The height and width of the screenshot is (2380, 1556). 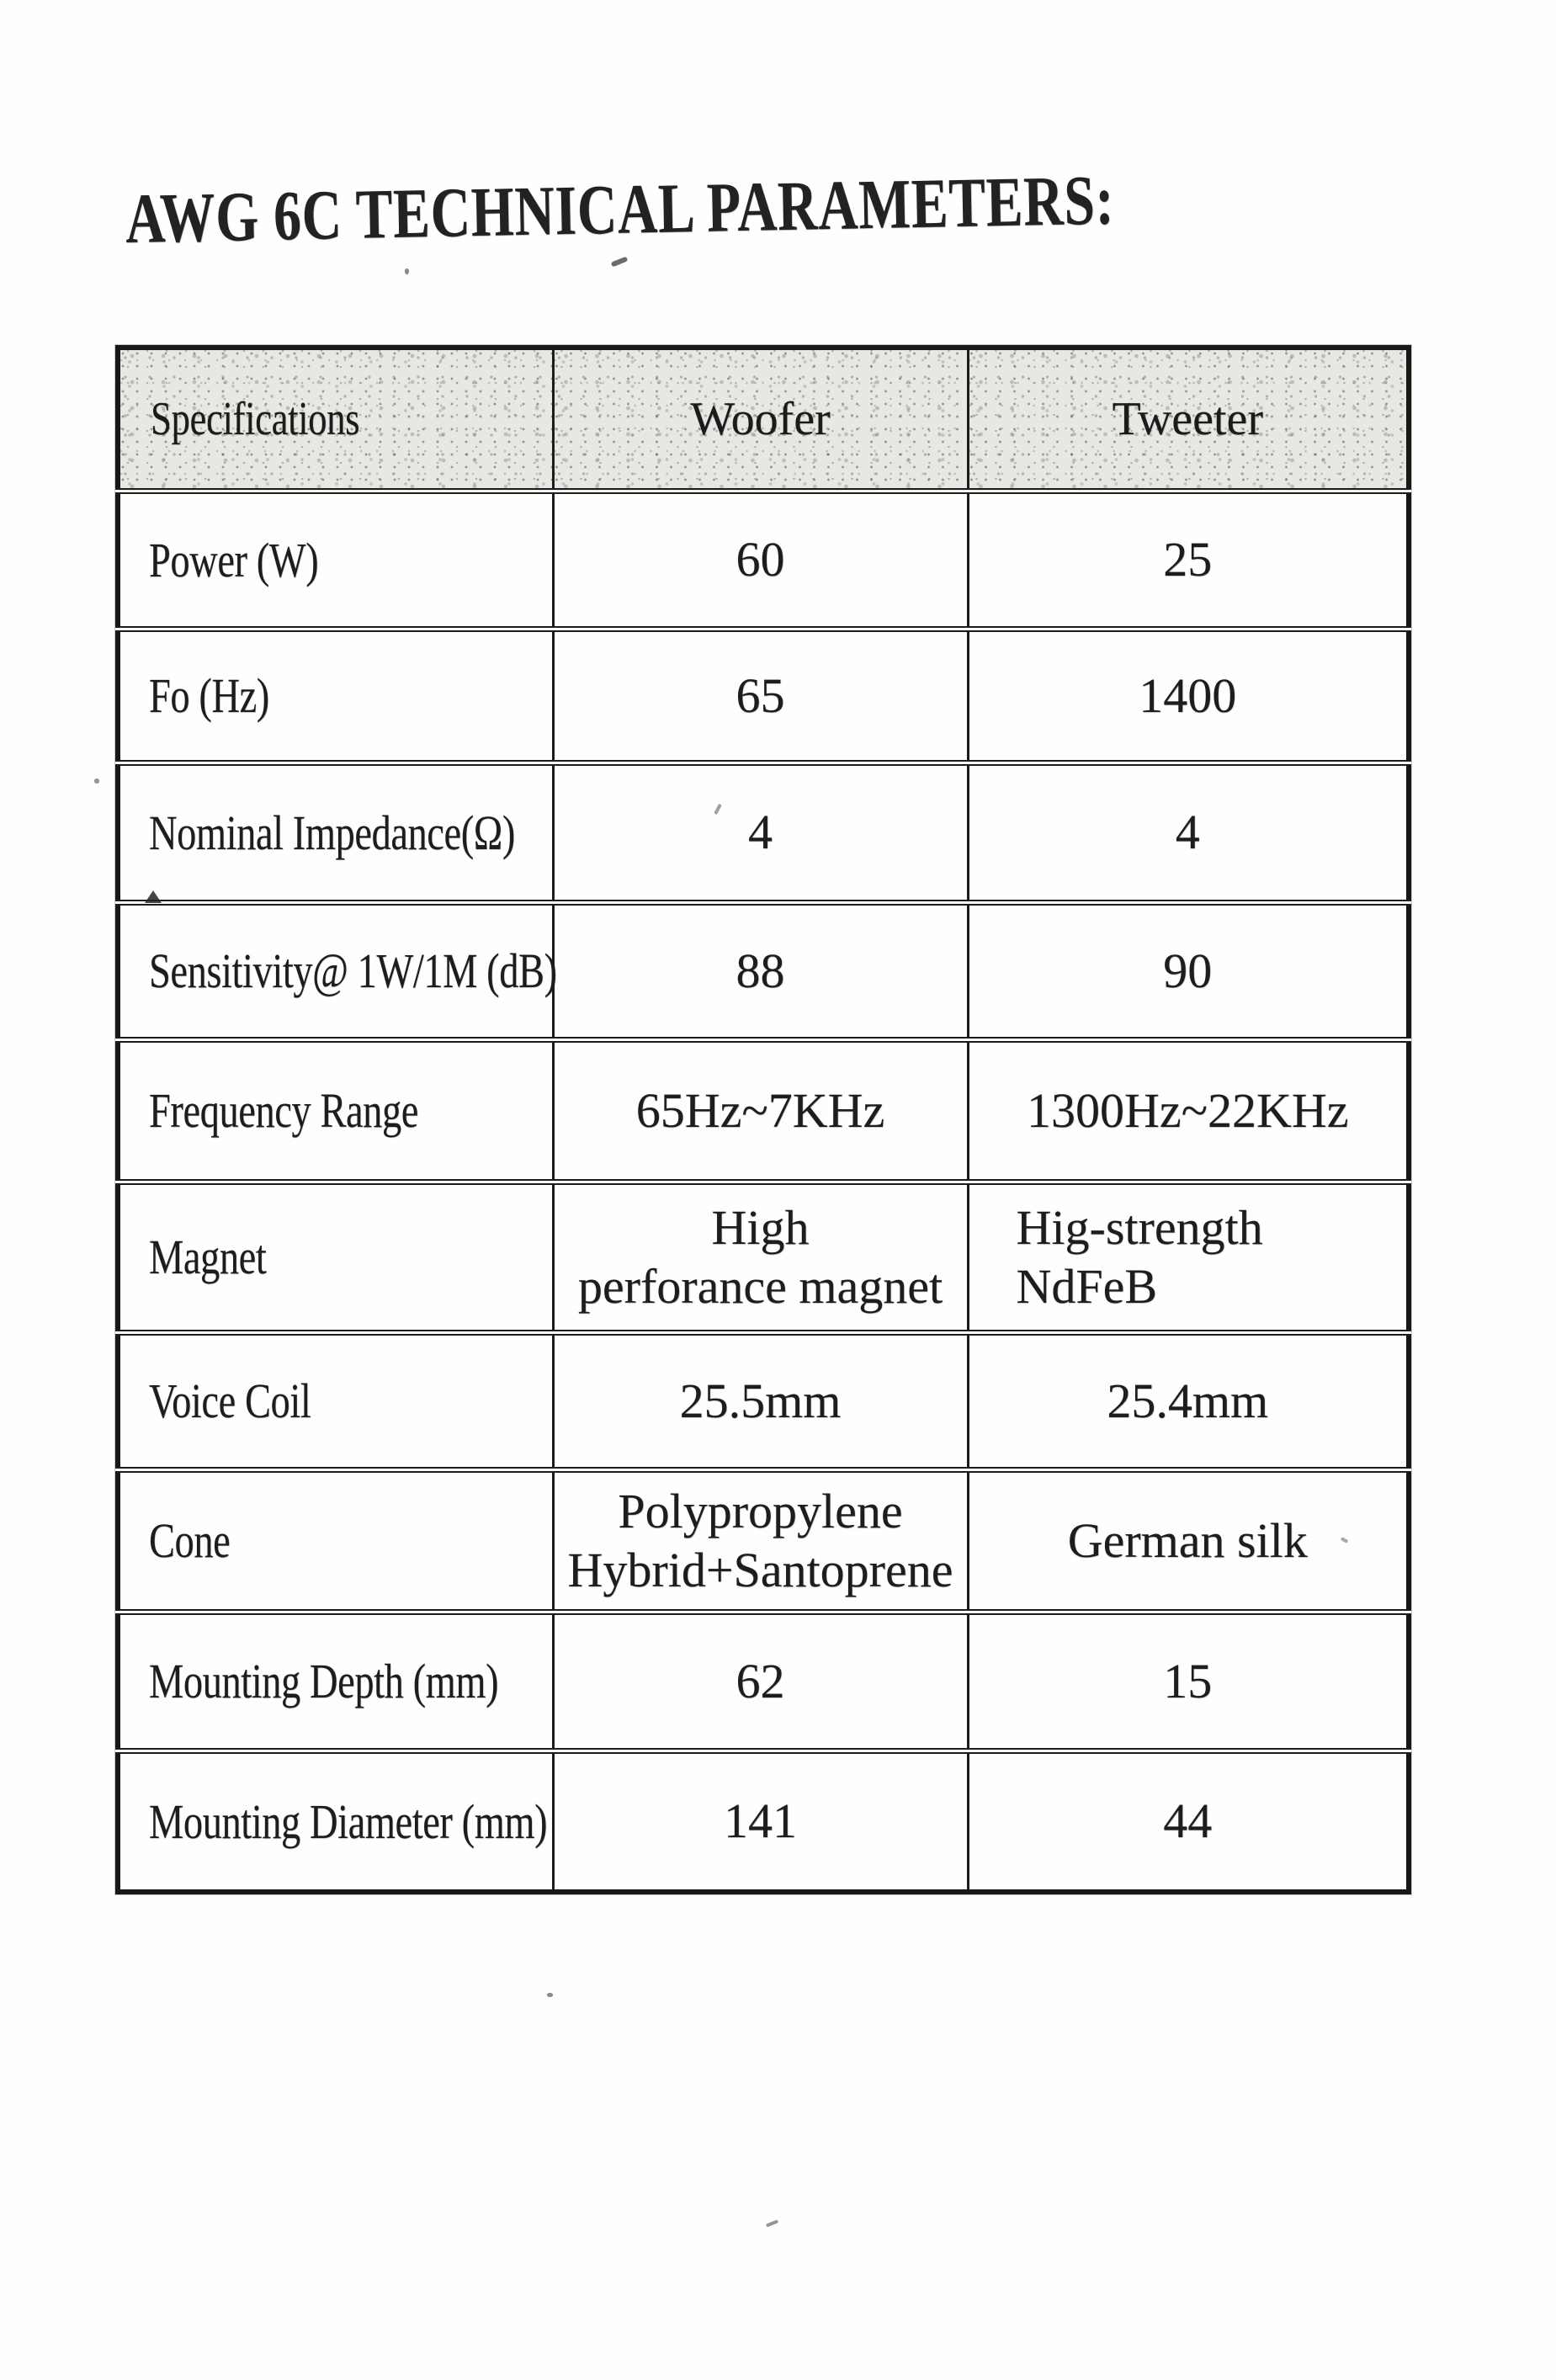 What do you see at coordinates (760, 1257) in the screenshot?
I see `woofer-value: High perforance magnet` at bounding box center [760, 1257].